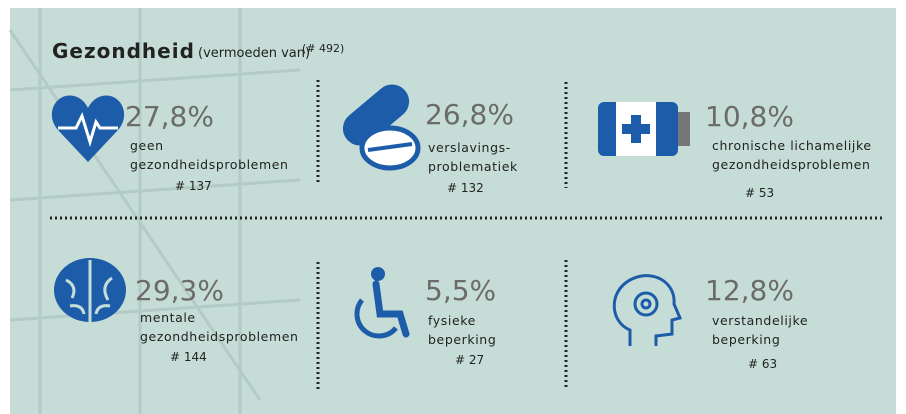 The width and height of the screenshot is (906, 414). Describe the element at coordinates (460, 290) in the screenshot. I see `percent: 5,5%` at that location.